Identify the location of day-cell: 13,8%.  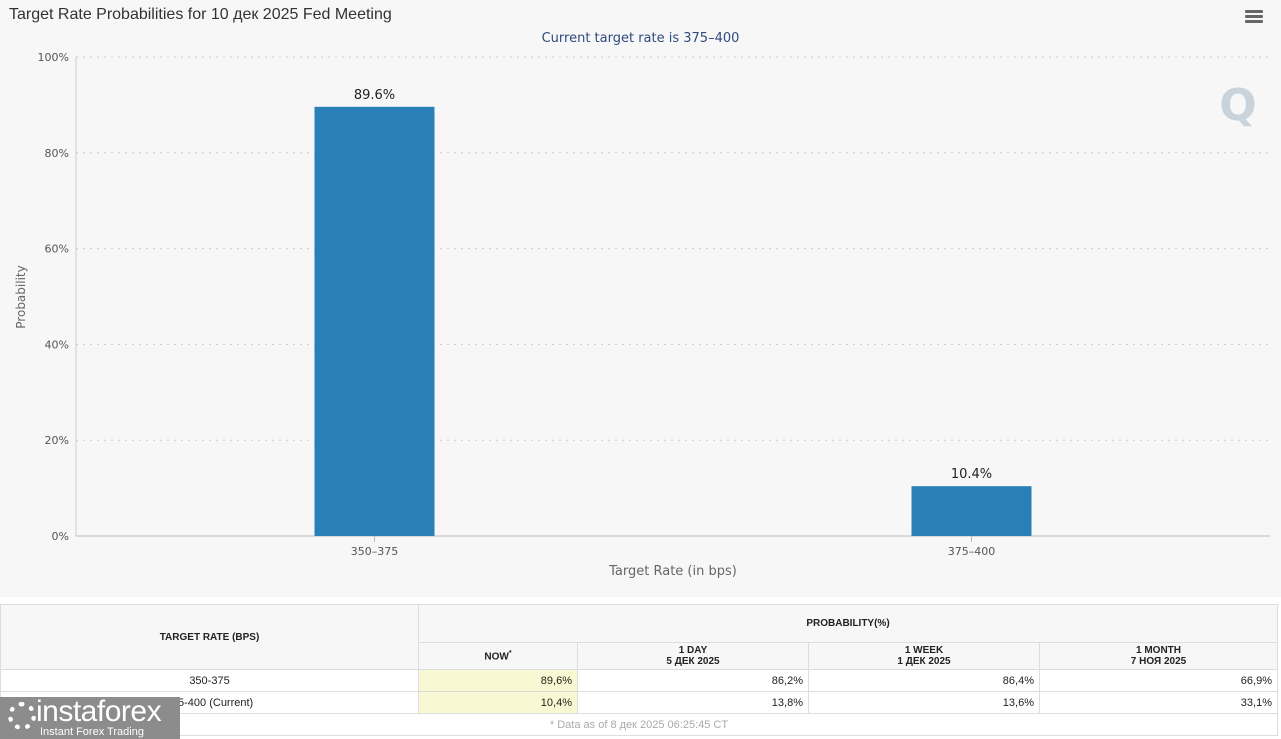
(693, 702).